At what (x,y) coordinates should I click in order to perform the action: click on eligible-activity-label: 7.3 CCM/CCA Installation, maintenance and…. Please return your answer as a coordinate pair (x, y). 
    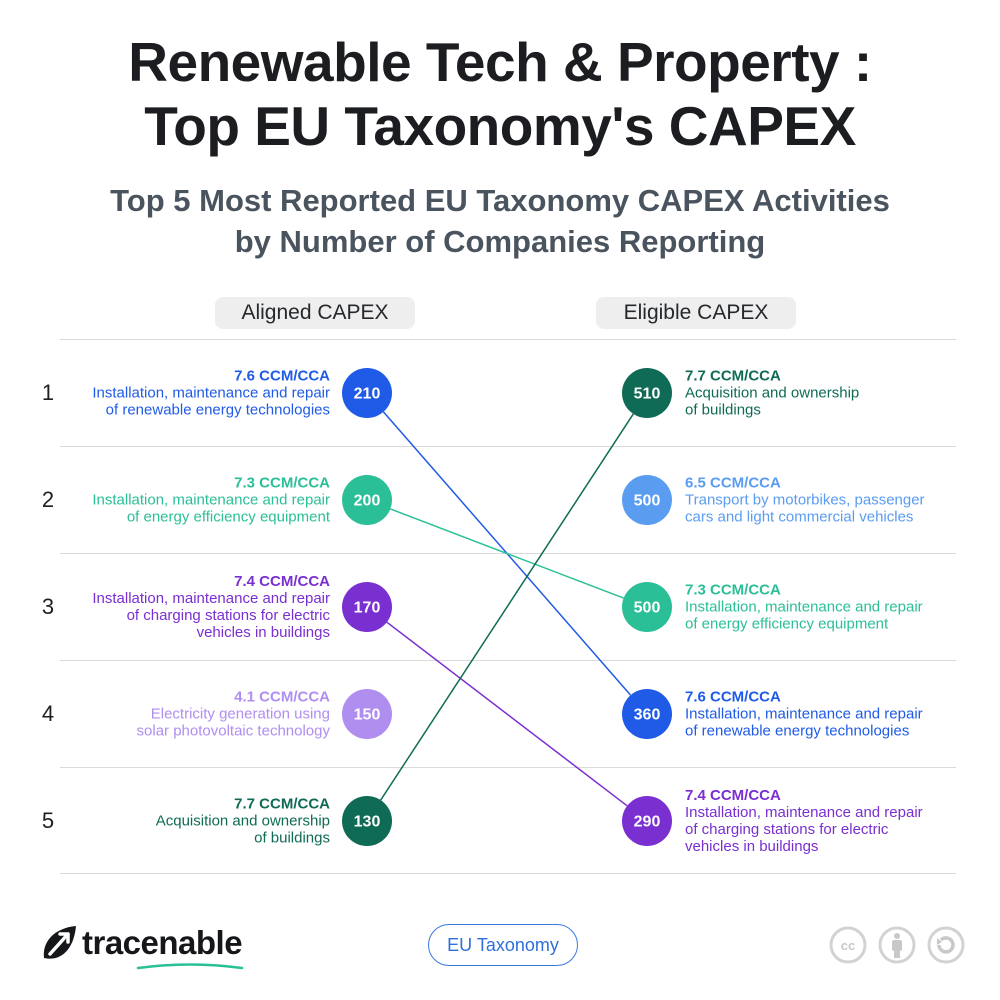
    Looking at the image, I should click on (830, 607).